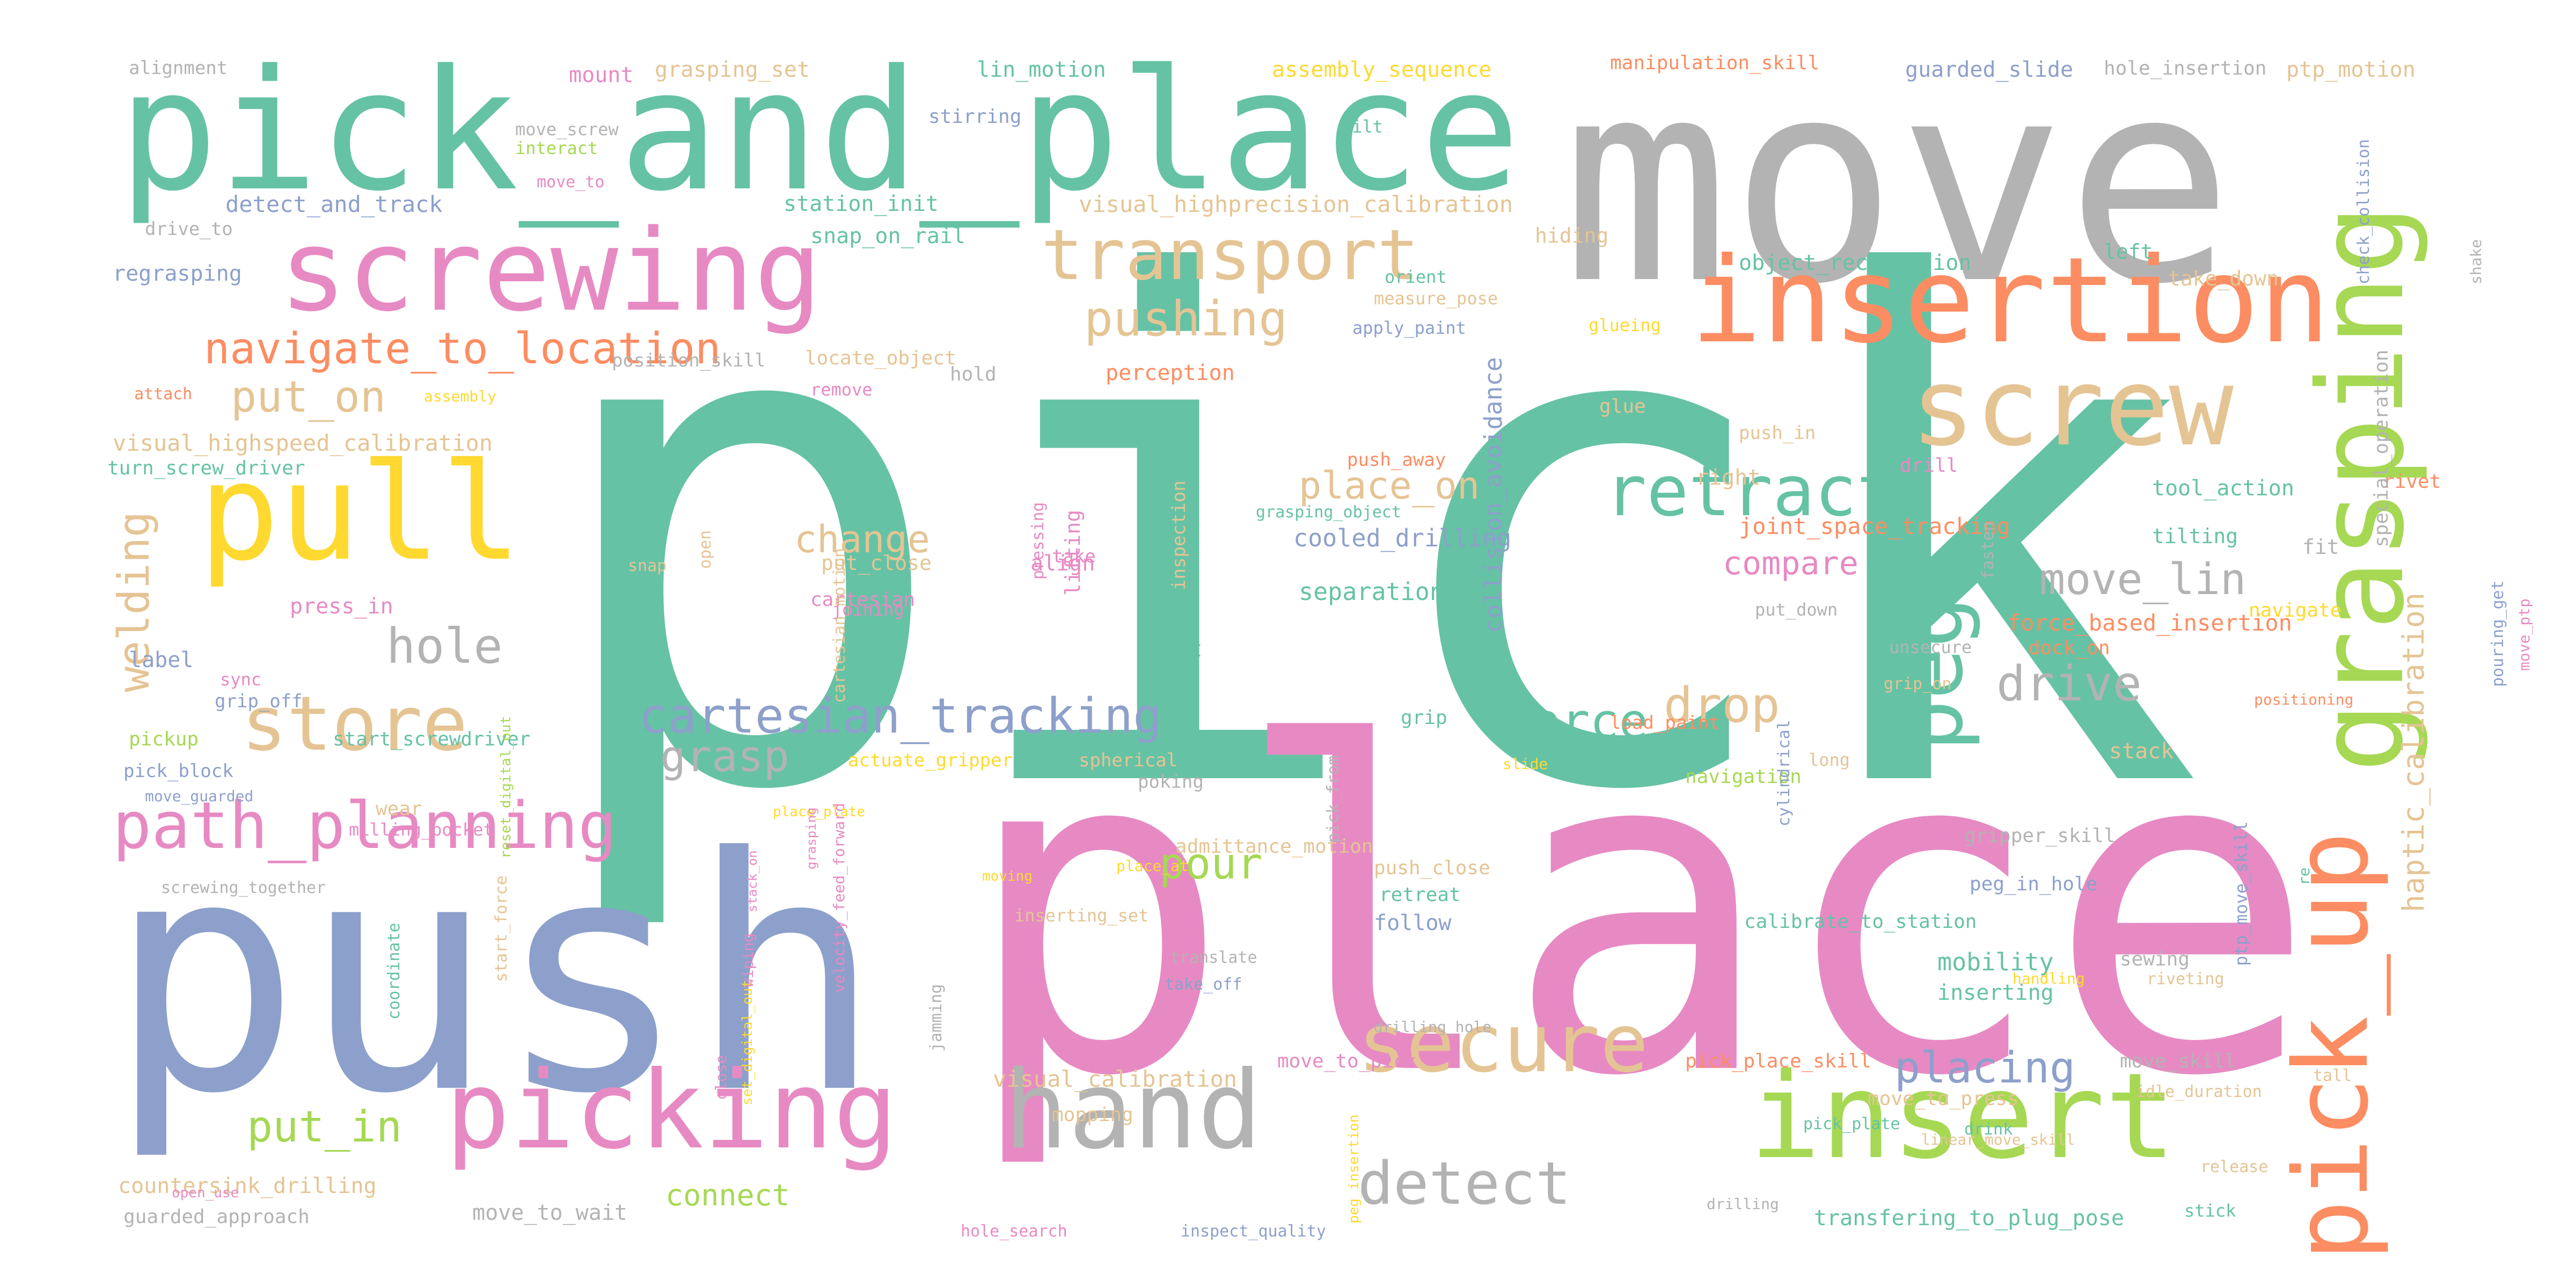 The width and height of the screenshot is (2576, 1288). I want to click on cloud-word: release, so click(2234, 1167).